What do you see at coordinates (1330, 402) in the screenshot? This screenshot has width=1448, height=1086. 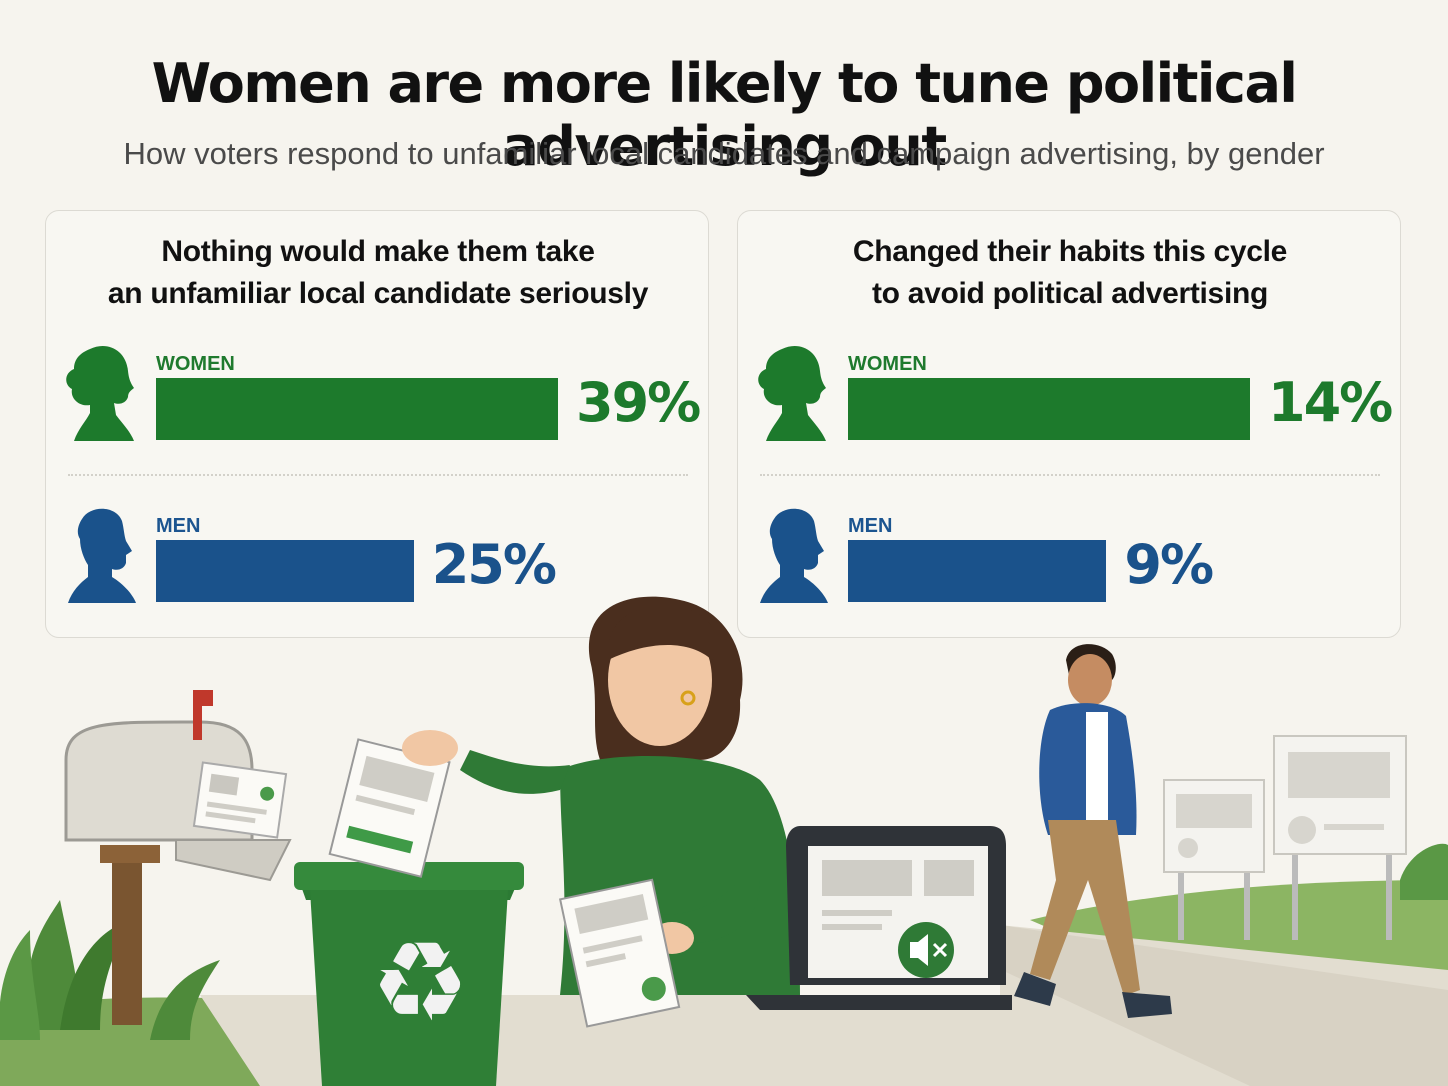 I see `data-label: 14%` at bounding box center [1330, 402].